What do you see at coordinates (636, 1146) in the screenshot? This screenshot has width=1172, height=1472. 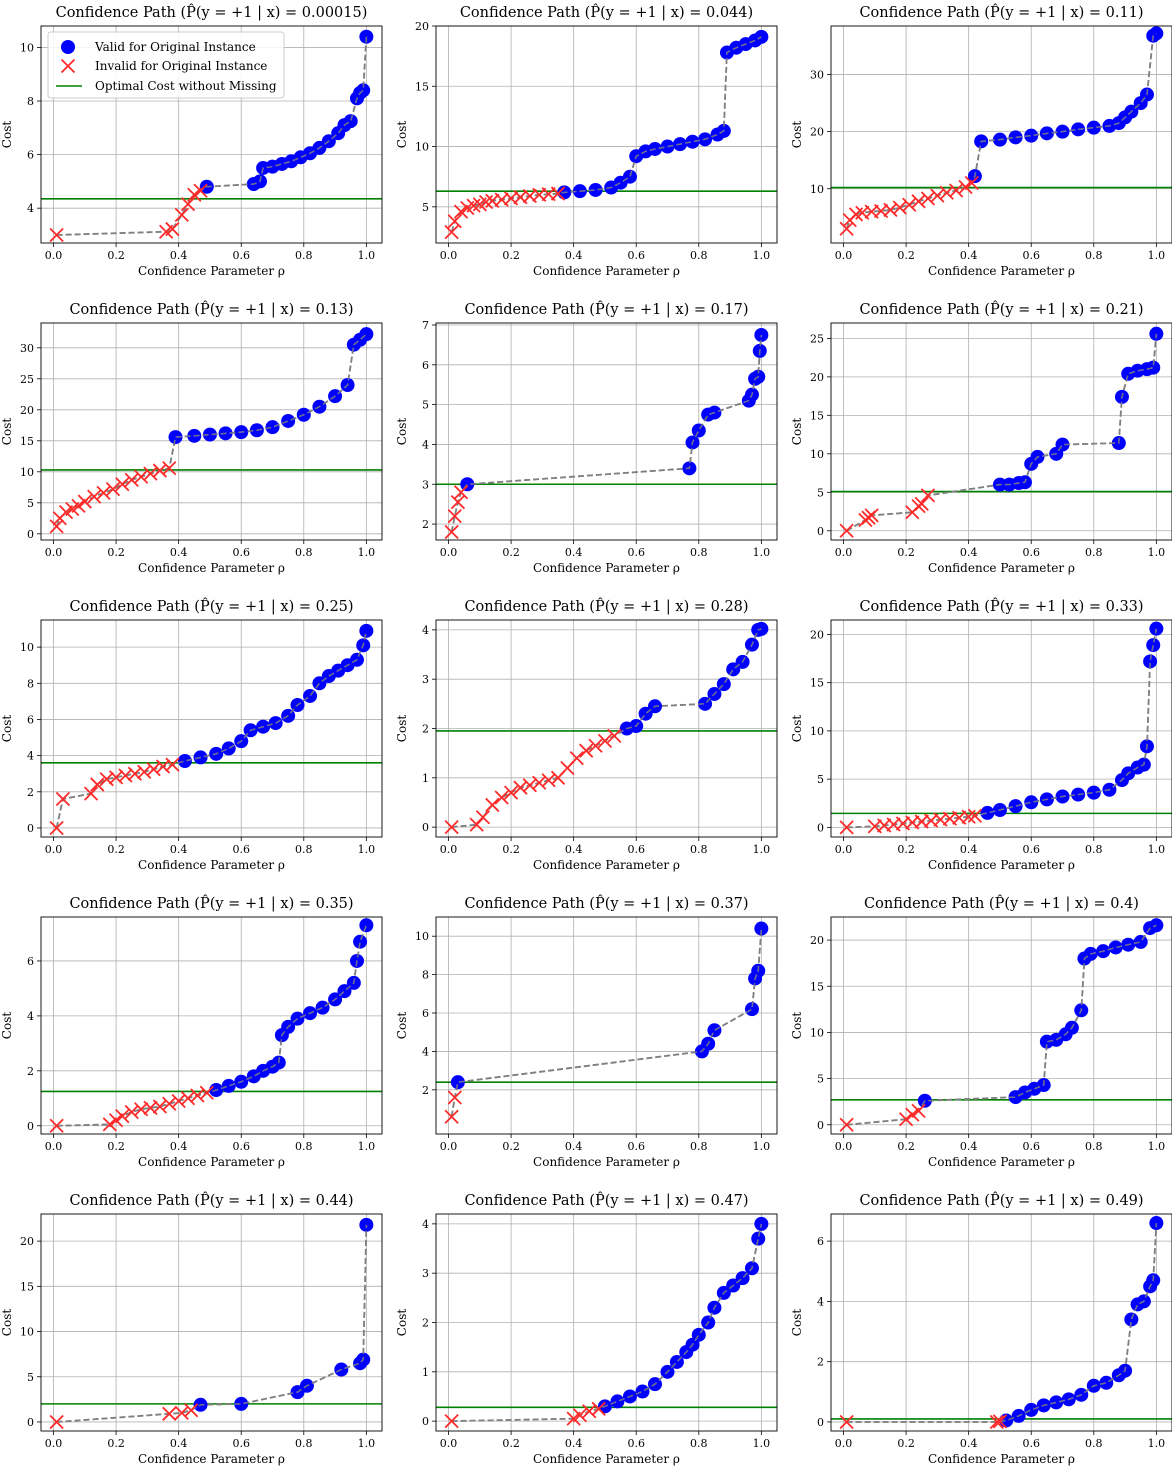 I see `chart-11-xtick-label-3: 0.6` at bounding box center [636, 1146].